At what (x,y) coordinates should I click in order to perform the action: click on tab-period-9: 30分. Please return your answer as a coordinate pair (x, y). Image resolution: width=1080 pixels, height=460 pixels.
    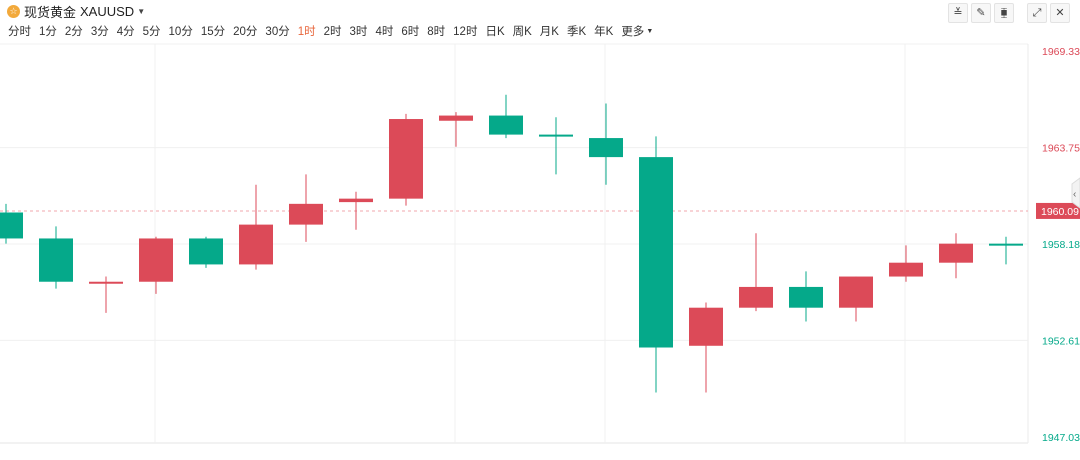
    Looking at the image, I should click on (277, 31).